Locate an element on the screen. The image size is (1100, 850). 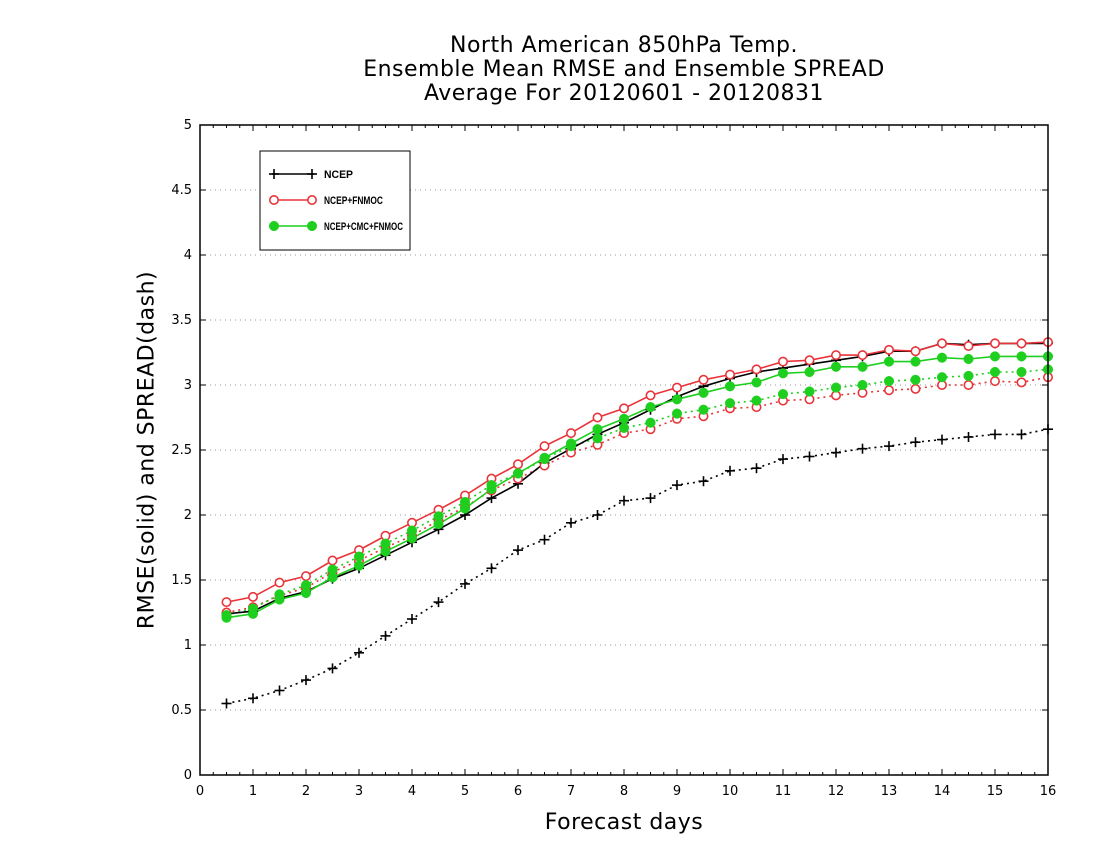
y-tick-label: 3.5 is located at coordinates (181, 320).